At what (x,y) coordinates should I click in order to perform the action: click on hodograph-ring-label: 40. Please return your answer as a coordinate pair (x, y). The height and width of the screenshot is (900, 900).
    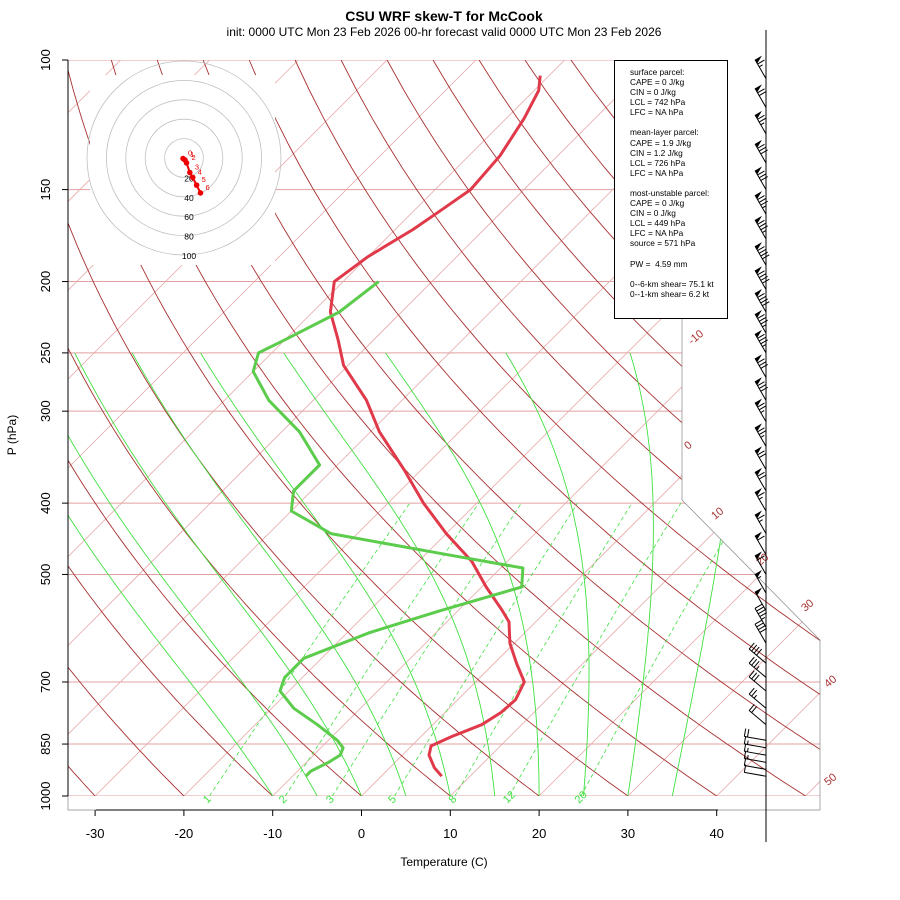
    Looking at the image, I should click on (189, 198).